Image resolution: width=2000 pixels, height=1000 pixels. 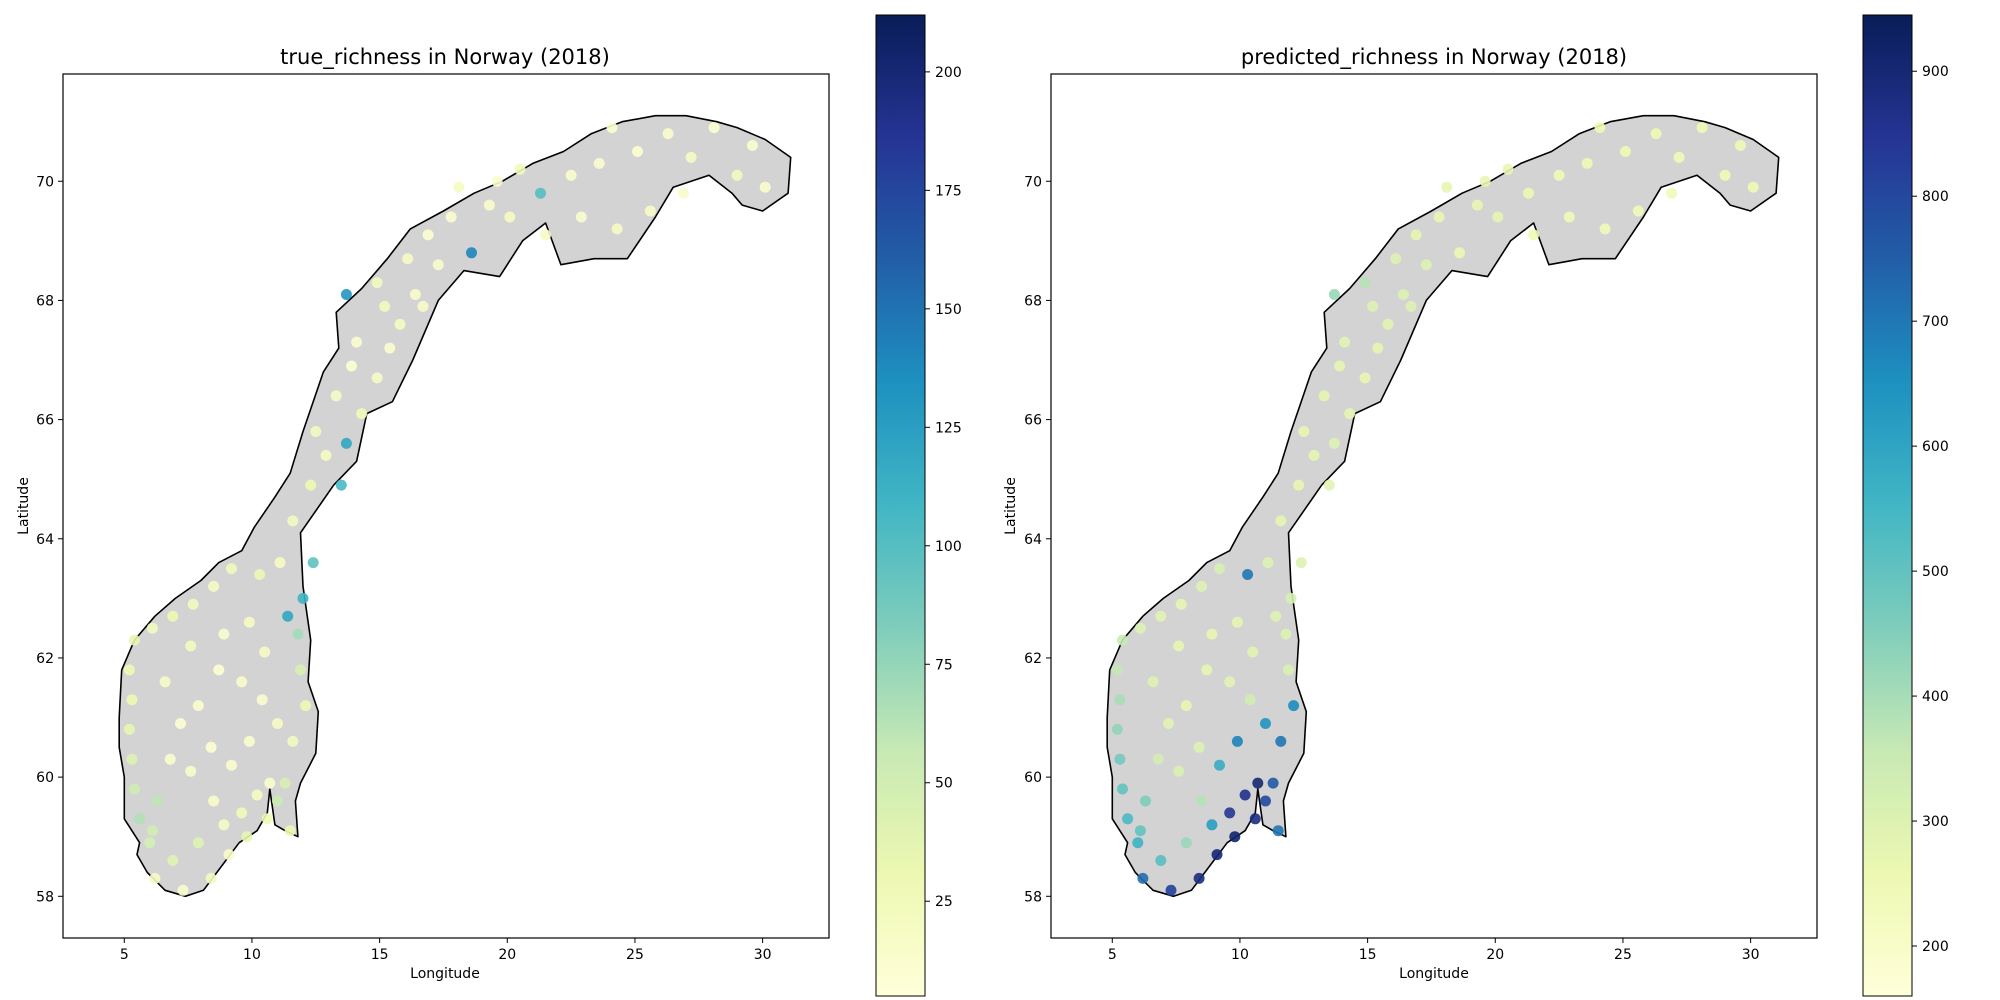 I want to click on panel-2-title: predicted_richness in Norway (2018), so click(x=1434, y=57).